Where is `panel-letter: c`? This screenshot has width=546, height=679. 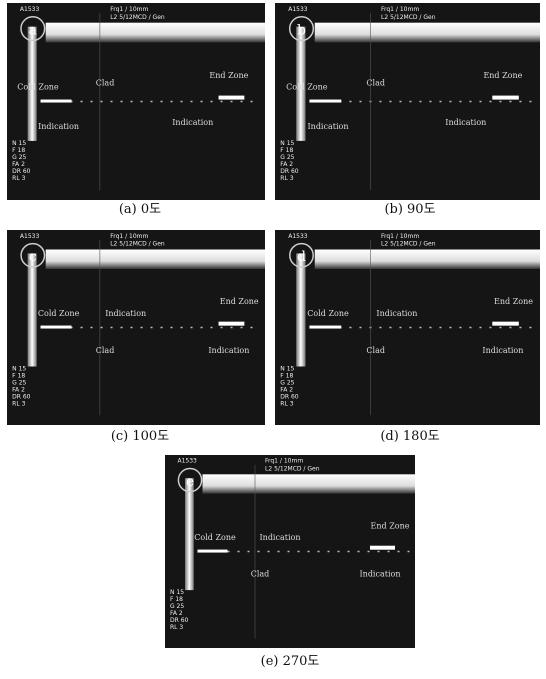 panel-letter: c is located at coordinates (33, 257).